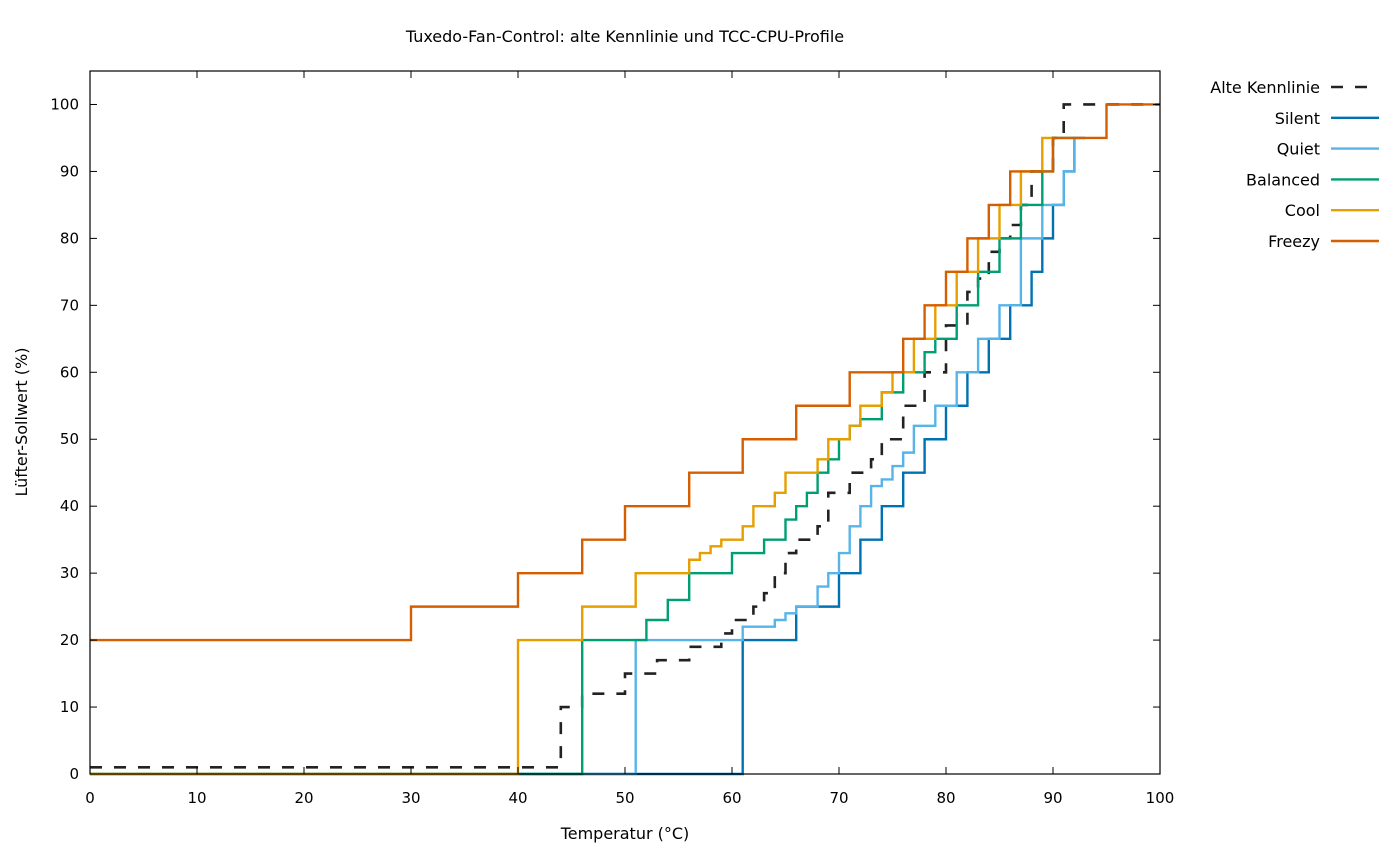 The image size is (1400, 850). What do you see at coordinates (945, 798) in the screenshot?
I see `x-tick-label: 80` at bounding box center [945, 798].